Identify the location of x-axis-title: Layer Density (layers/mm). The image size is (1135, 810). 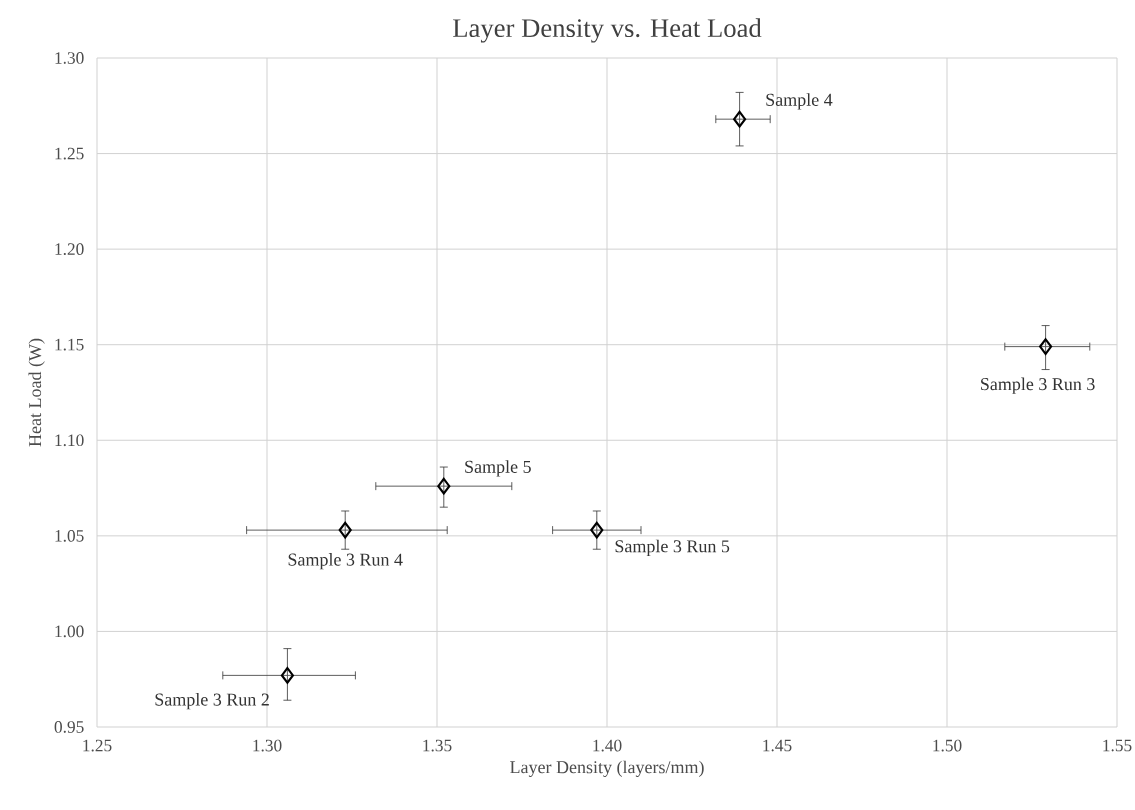
(607, 768).